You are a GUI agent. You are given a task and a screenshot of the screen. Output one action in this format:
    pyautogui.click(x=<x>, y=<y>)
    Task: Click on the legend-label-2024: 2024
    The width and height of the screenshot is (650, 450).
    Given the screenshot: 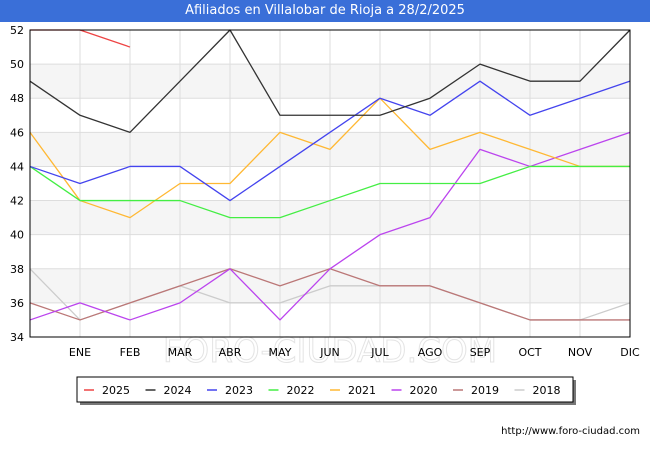 What is the action you would take?
    pyautogui.click(x=178, y=390)
    